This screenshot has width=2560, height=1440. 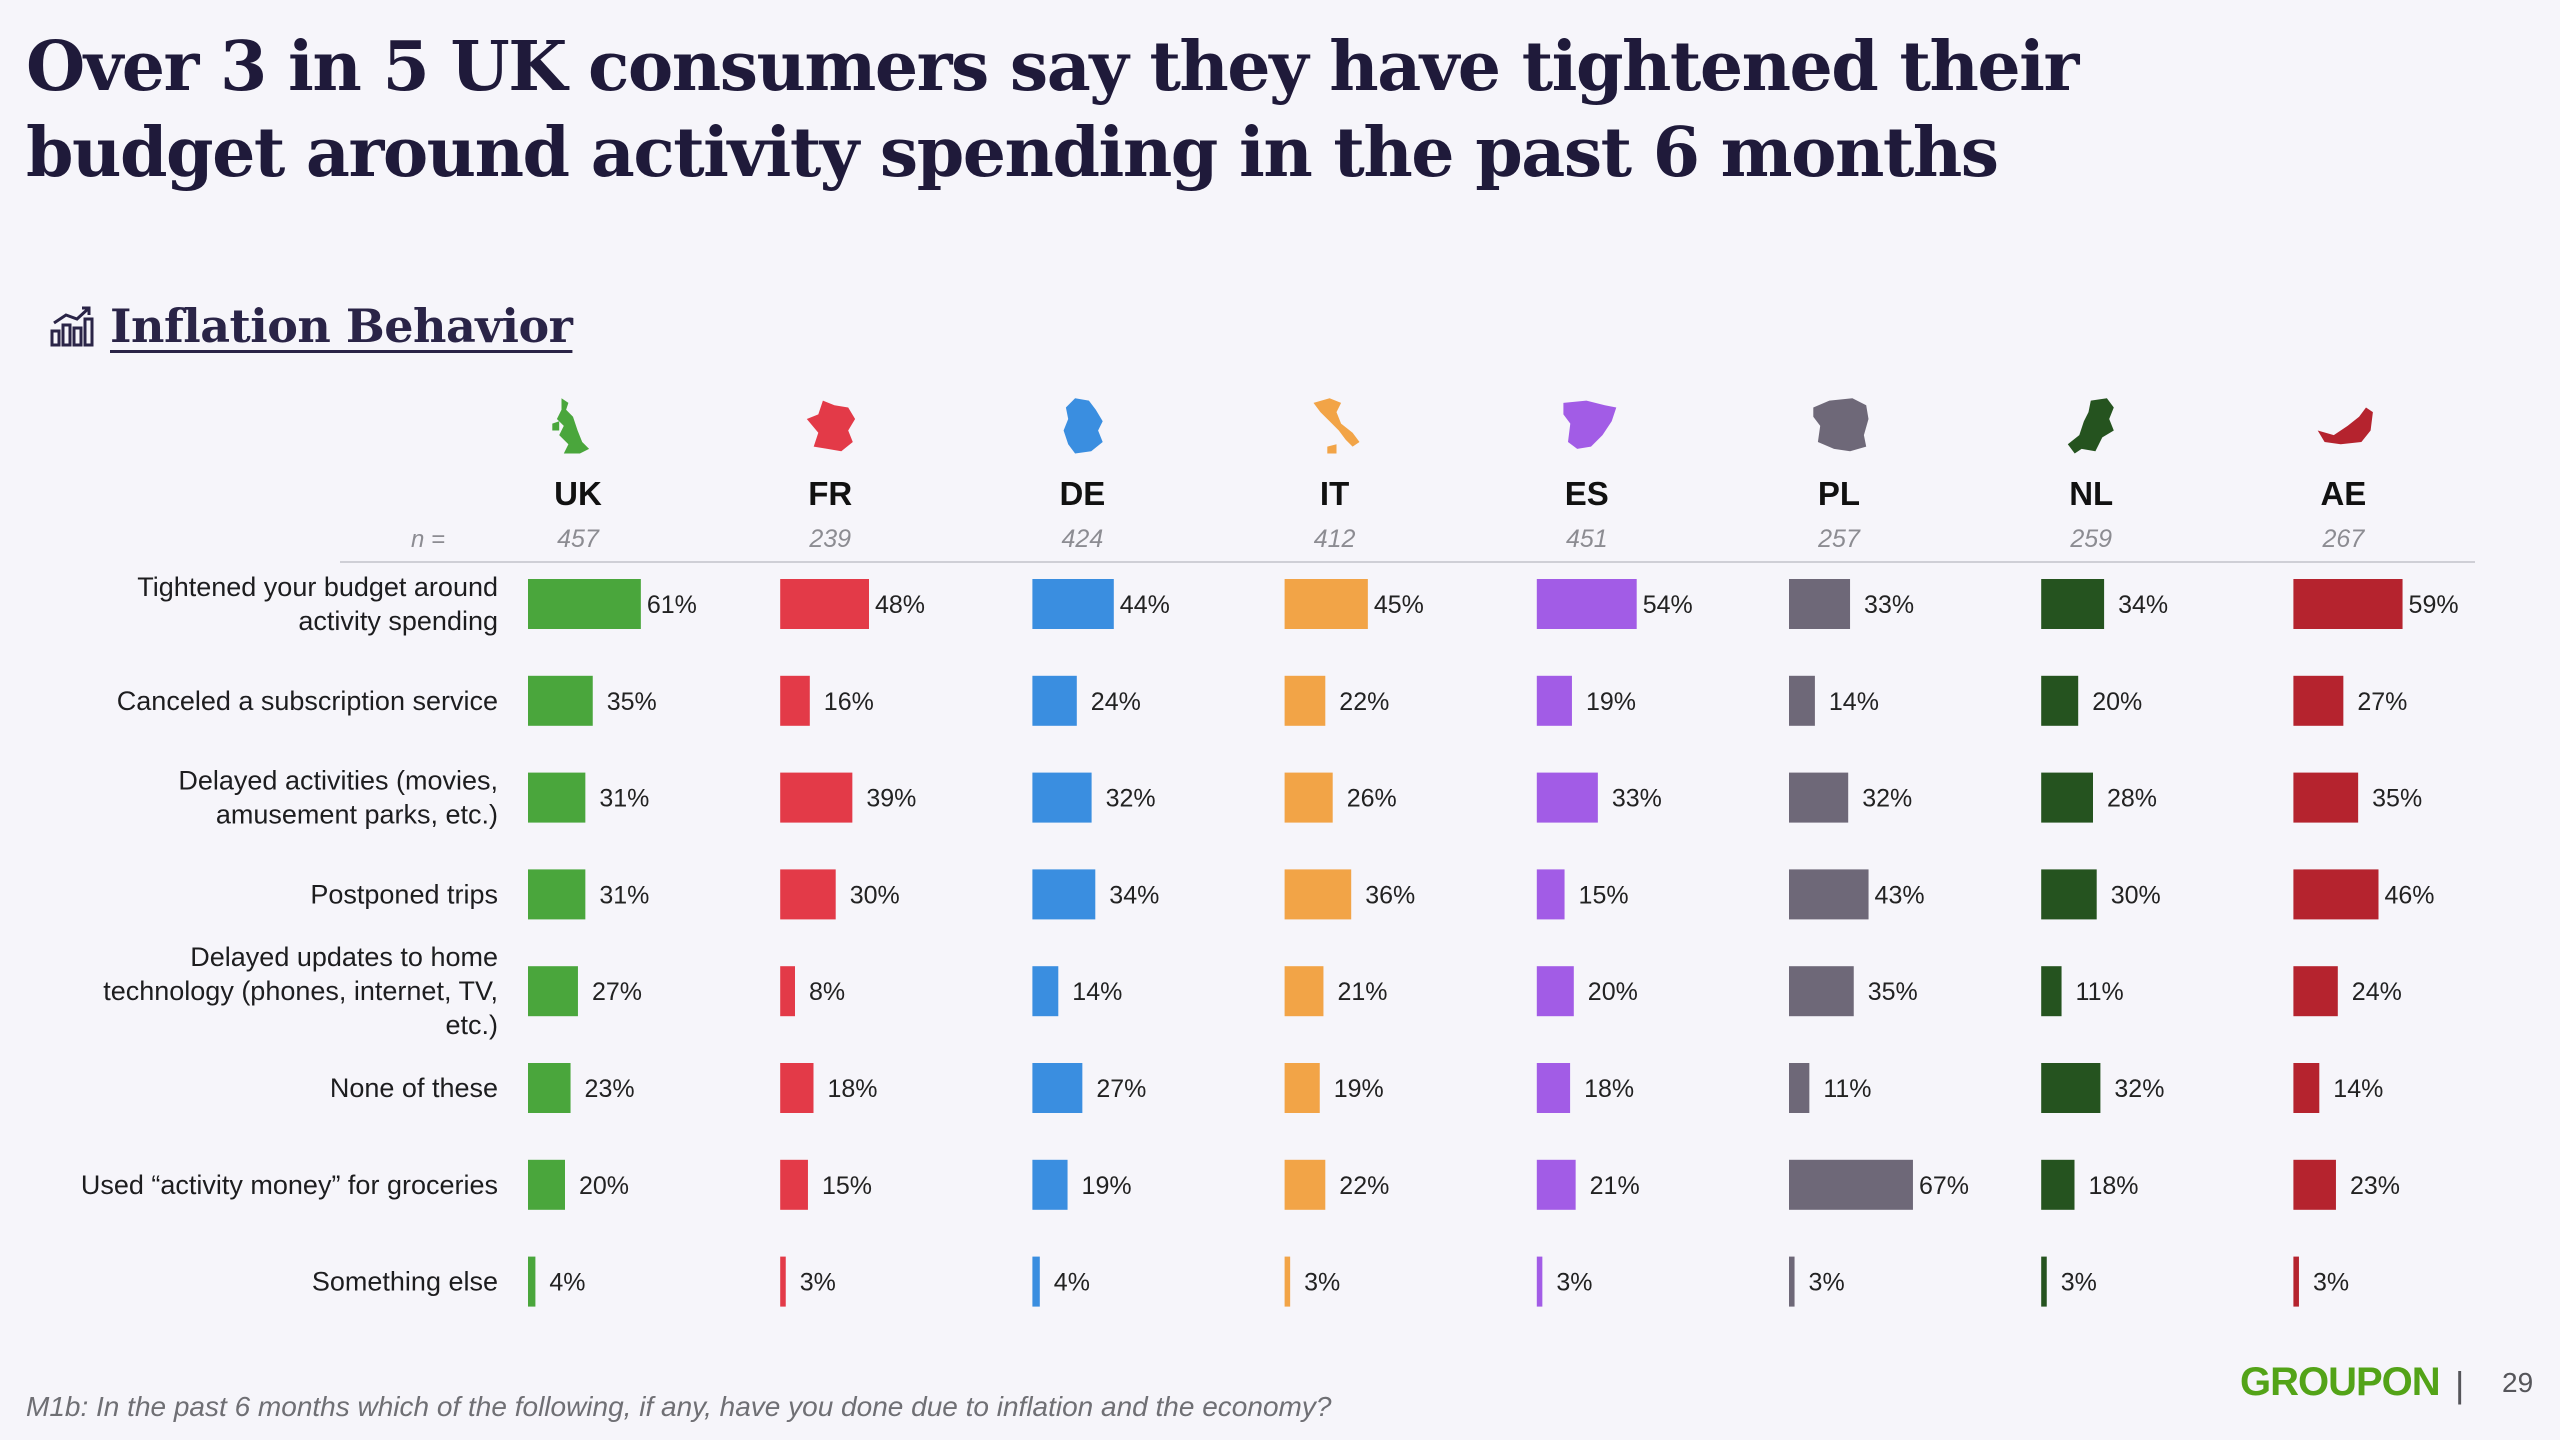 What do you see at coordinates (1944, 1186) in the screenshot?
I see `bar-value-label: 67%` at bounding box center [1944, 1186].